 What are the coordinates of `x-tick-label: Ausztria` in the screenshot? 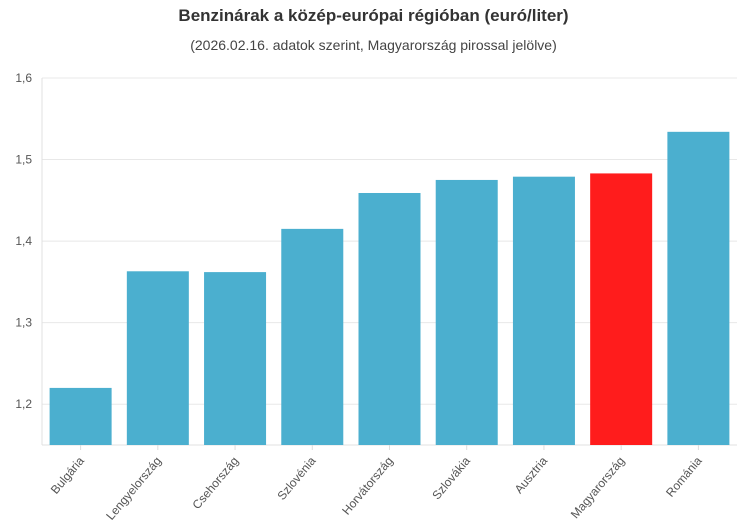 It's located at (531, 475).